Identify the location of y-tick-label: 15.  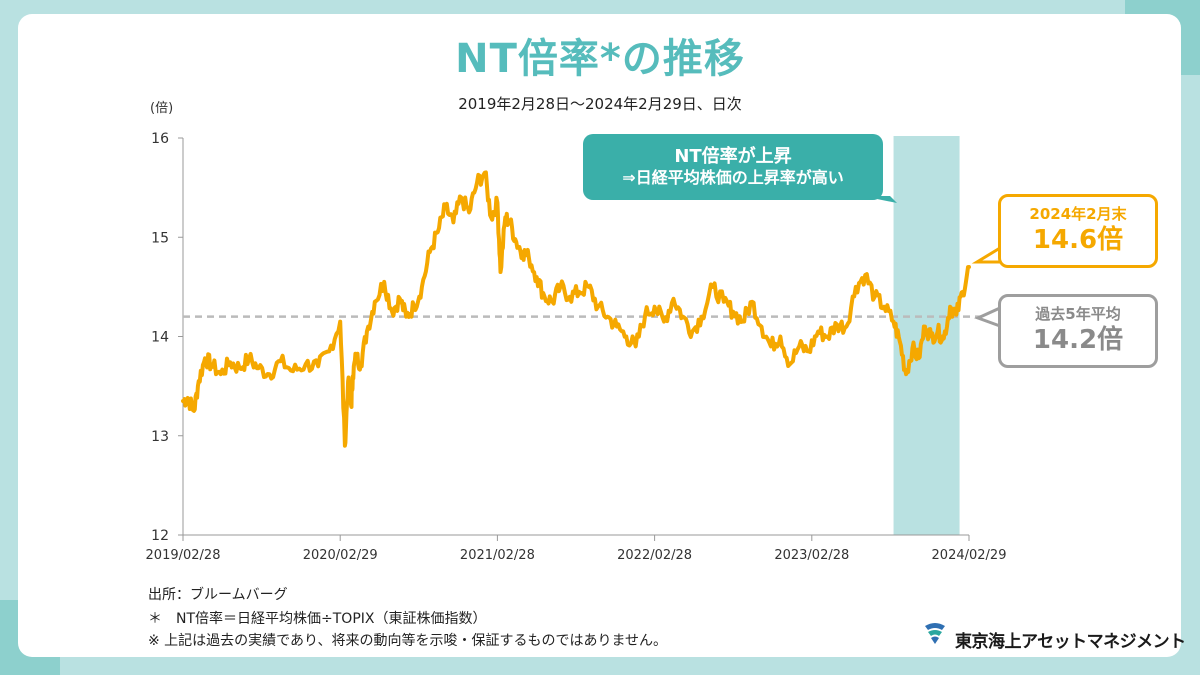
(160, 238).